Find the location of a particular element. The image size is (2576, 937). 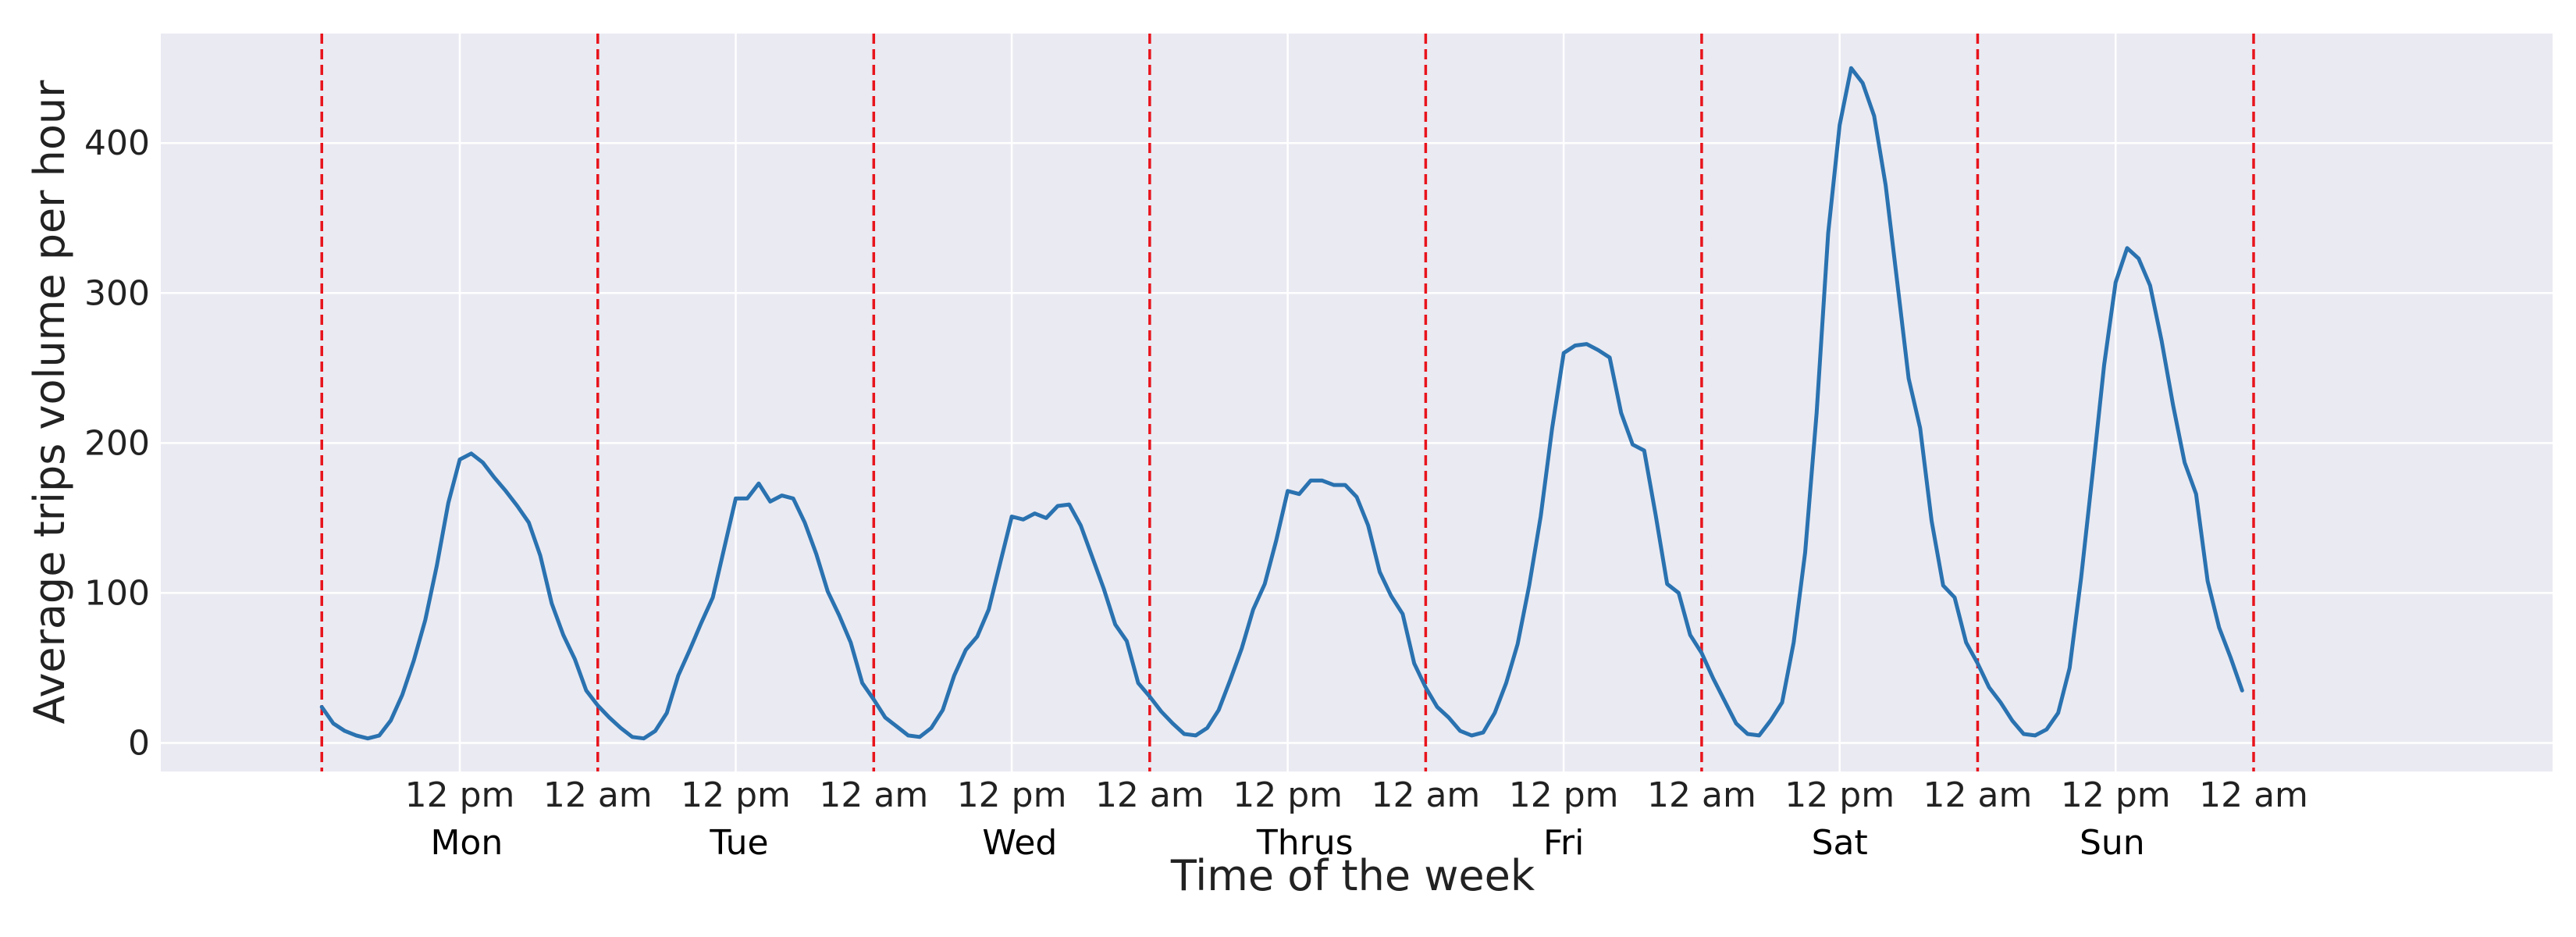

day-label: Mon is located at coordinates (466, 843).